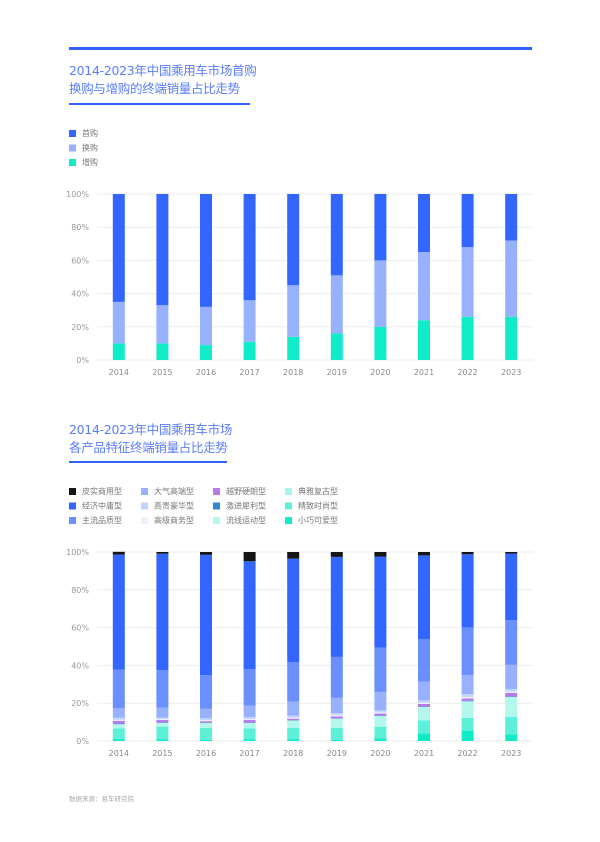 This screenshot has height=842, width=600. What do you see at coordinates (151, 429) in the screenshot?
I see `chart2-title-line1: 2014-2023年中国乘用车市场` at bounding box center [151, 429].